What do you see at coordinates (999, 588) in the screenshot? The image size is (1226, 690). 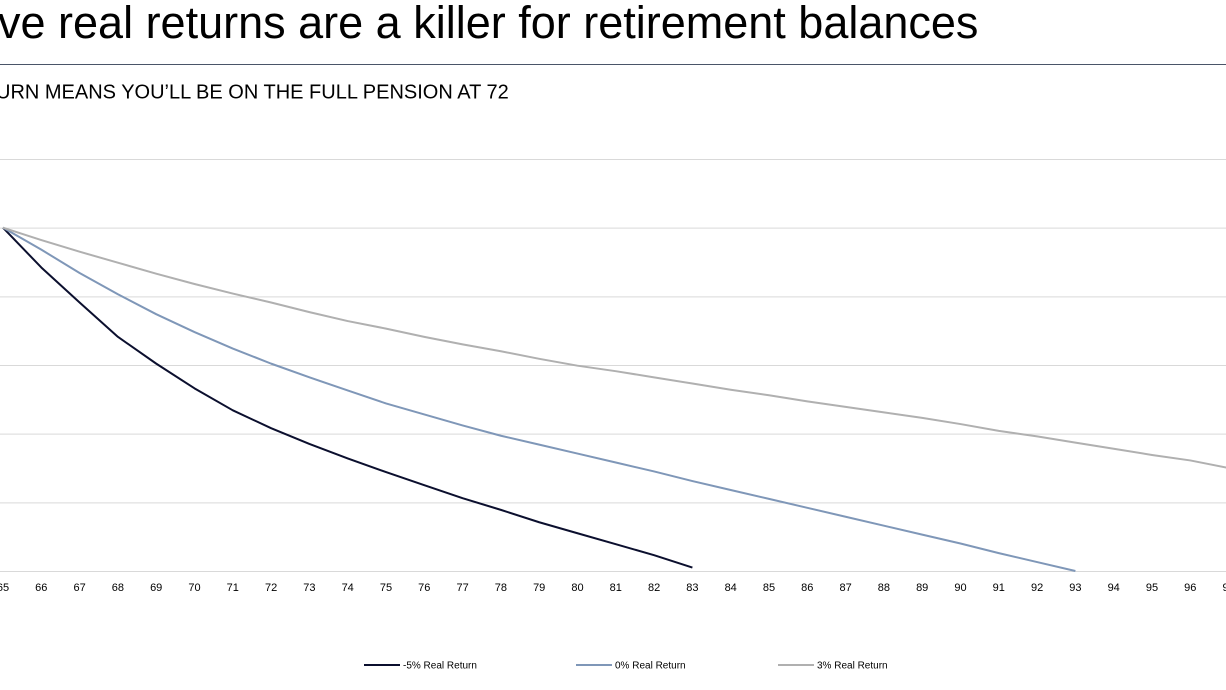 I see `x-tick-label: 91` at bounding box center [999, 588].